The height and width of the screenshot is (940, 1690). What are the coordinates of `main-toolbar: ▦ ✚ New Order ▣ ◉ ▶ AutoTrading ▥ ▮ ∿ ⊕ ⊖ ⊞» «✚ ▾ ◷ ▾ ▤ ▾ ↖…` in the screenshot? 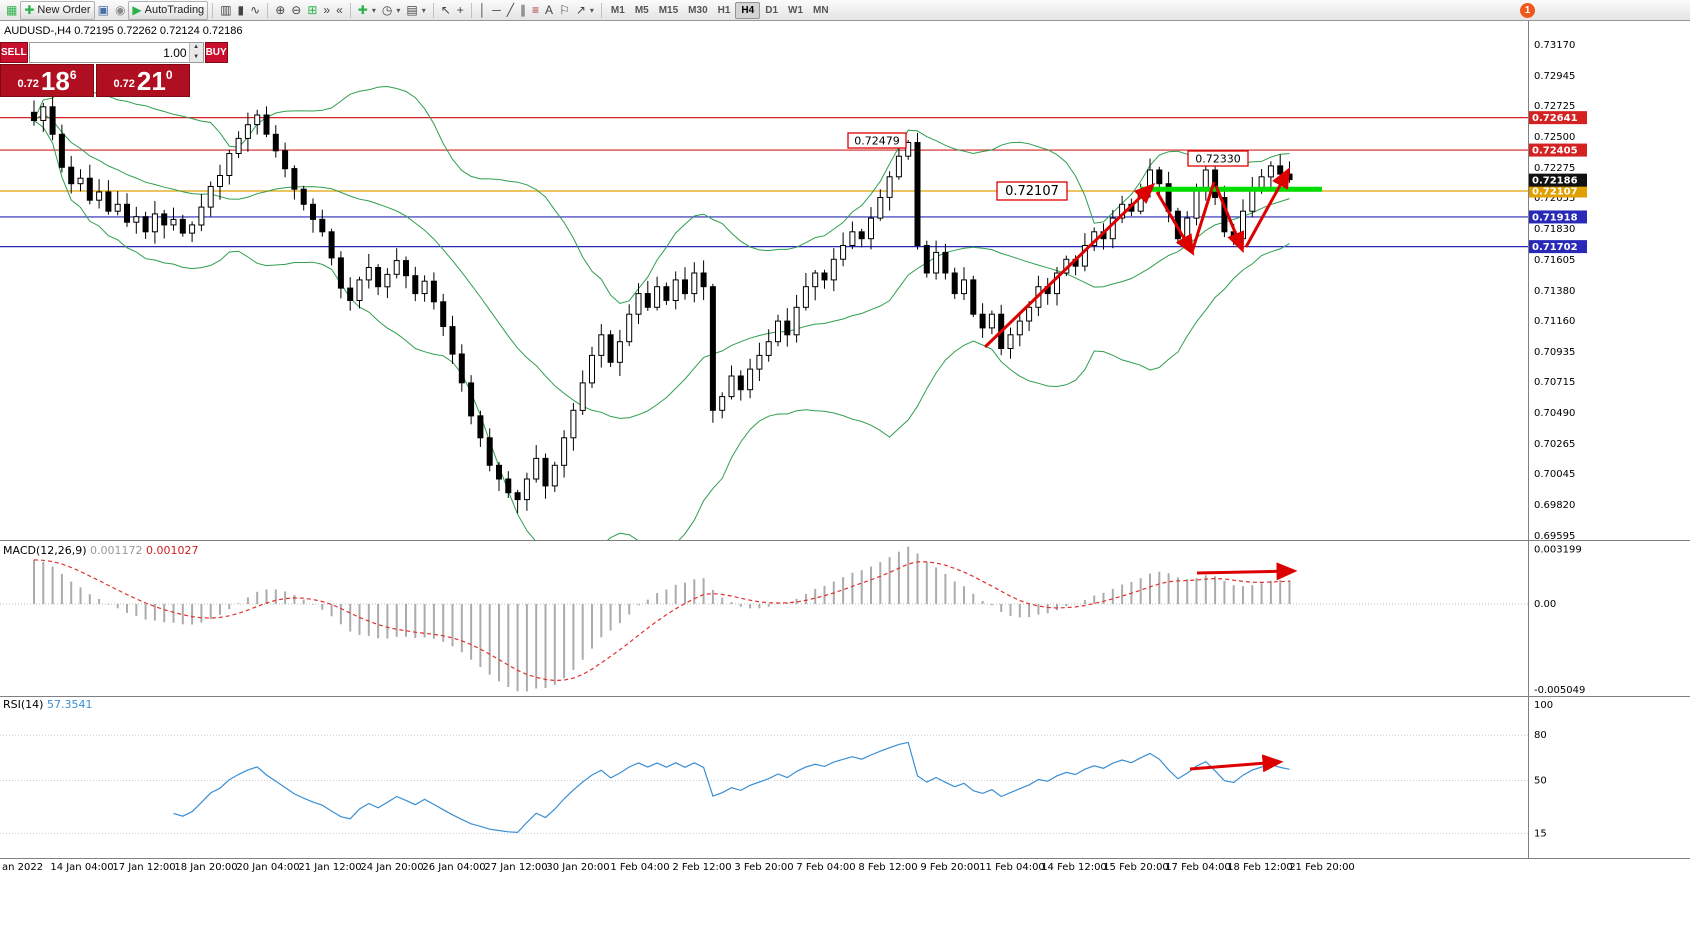 It's located at (845, 10).